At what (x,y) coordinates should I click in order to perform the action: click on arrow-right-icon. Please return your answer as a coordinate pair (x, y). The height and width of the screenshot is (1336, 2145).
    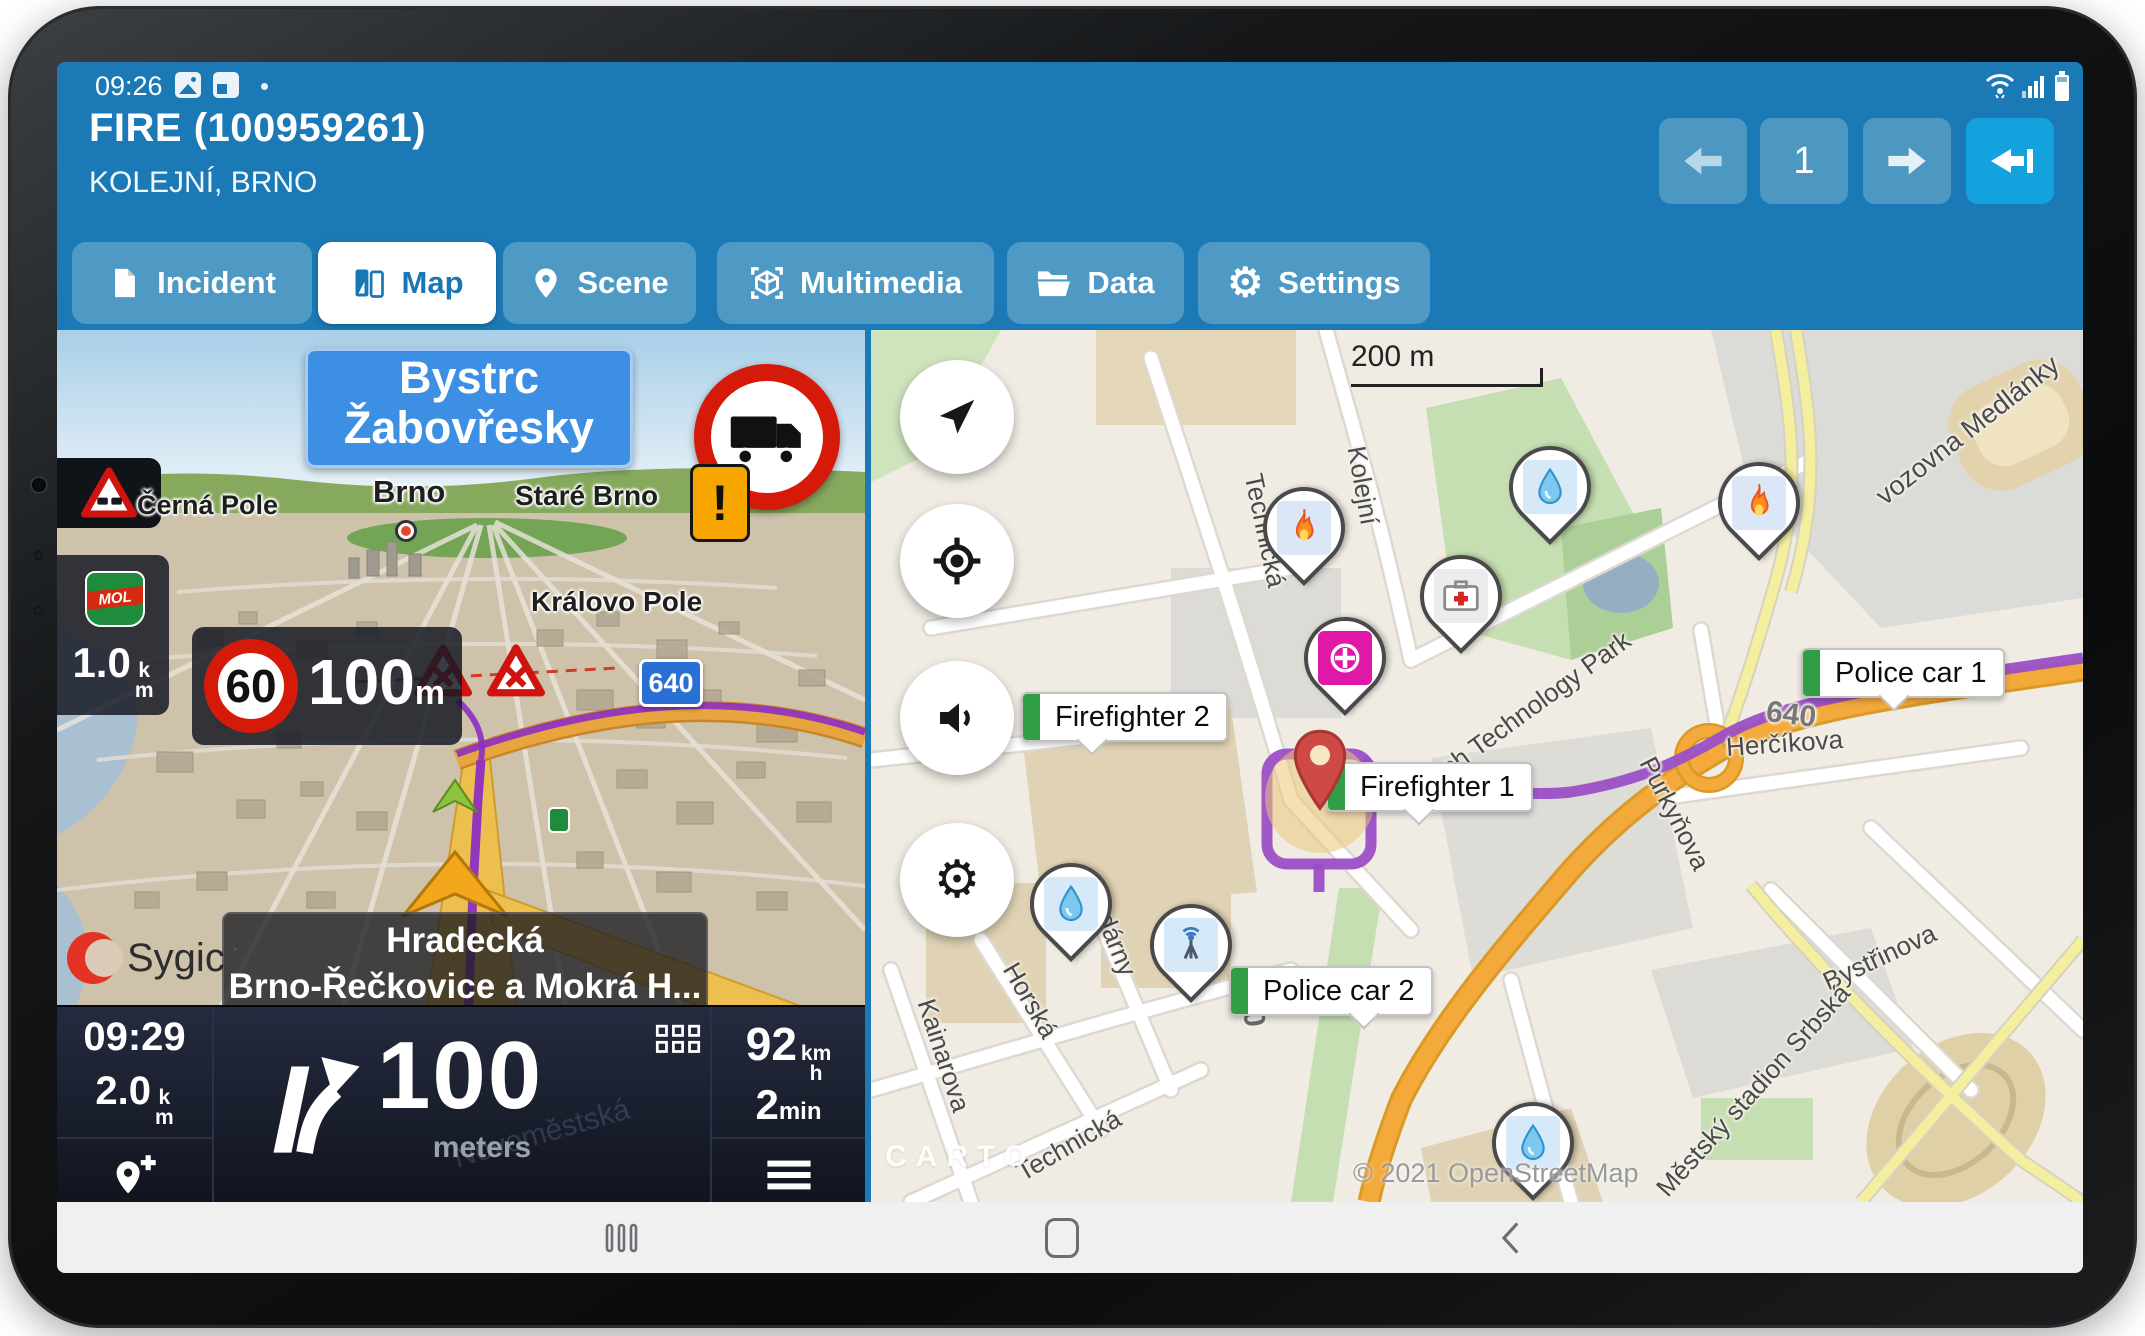
    Looking at the image, I should click on (1907, 161).